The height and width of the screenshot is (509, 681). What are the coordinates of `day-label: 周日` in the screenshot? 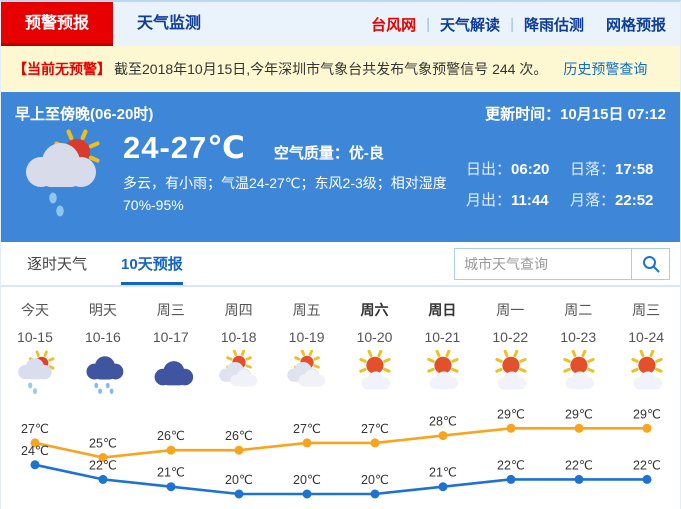 It's located at (442, 310).